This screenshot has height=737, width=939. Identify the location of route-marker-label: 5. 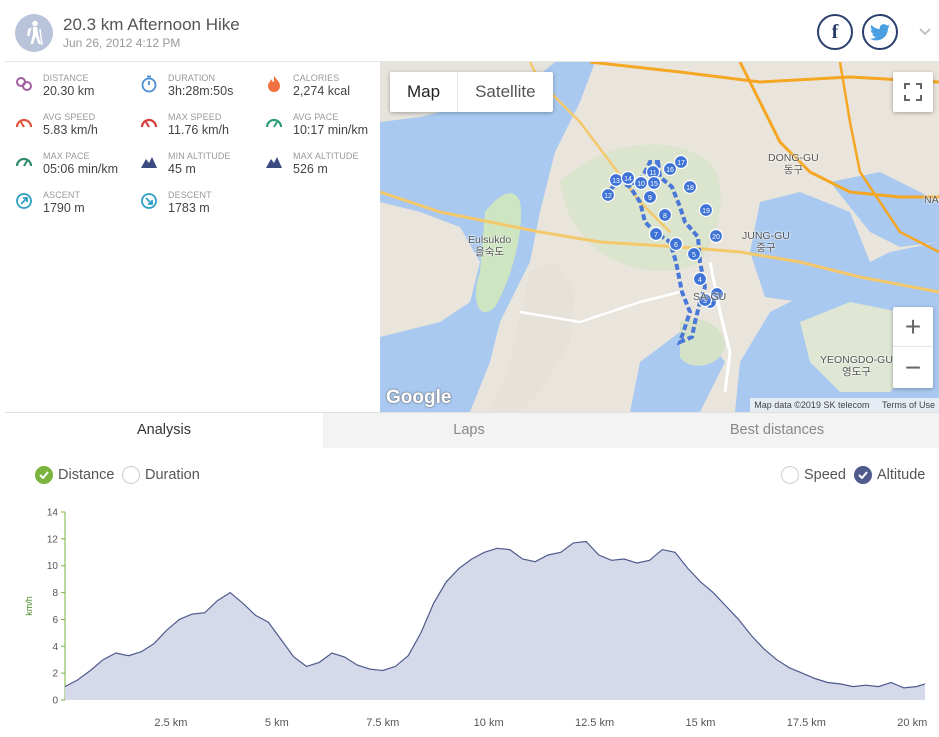
(694, 255).